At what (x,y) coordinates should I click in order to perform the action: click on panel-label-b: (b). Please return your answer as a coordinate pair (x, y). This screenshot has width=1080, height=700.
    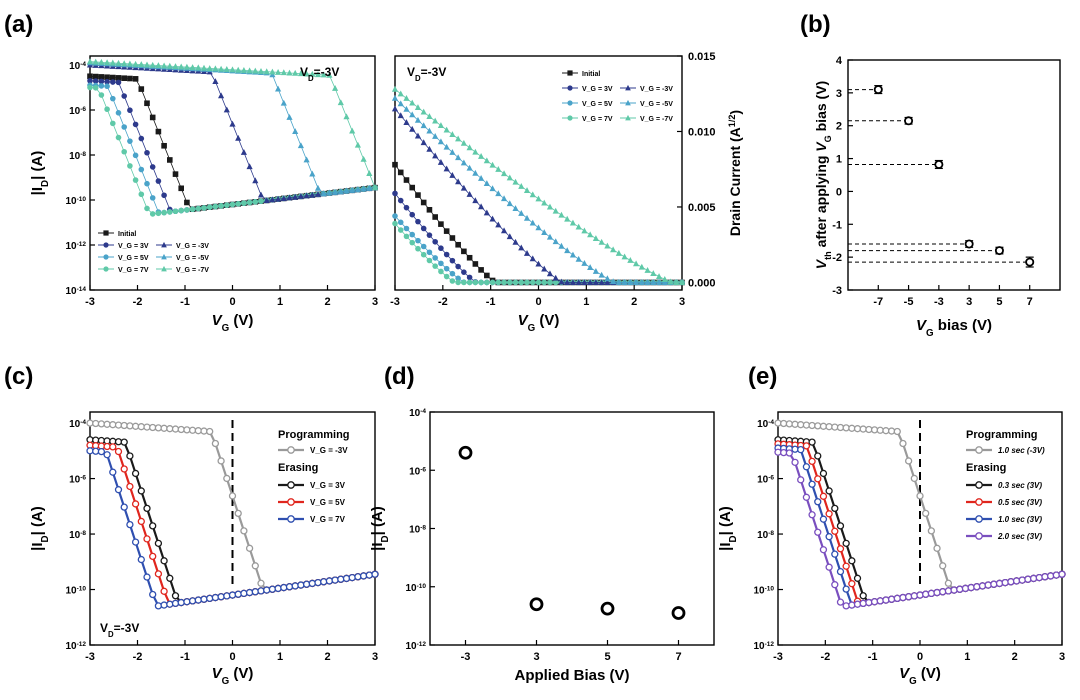
    Looking at the image, I should click on (815, 24).